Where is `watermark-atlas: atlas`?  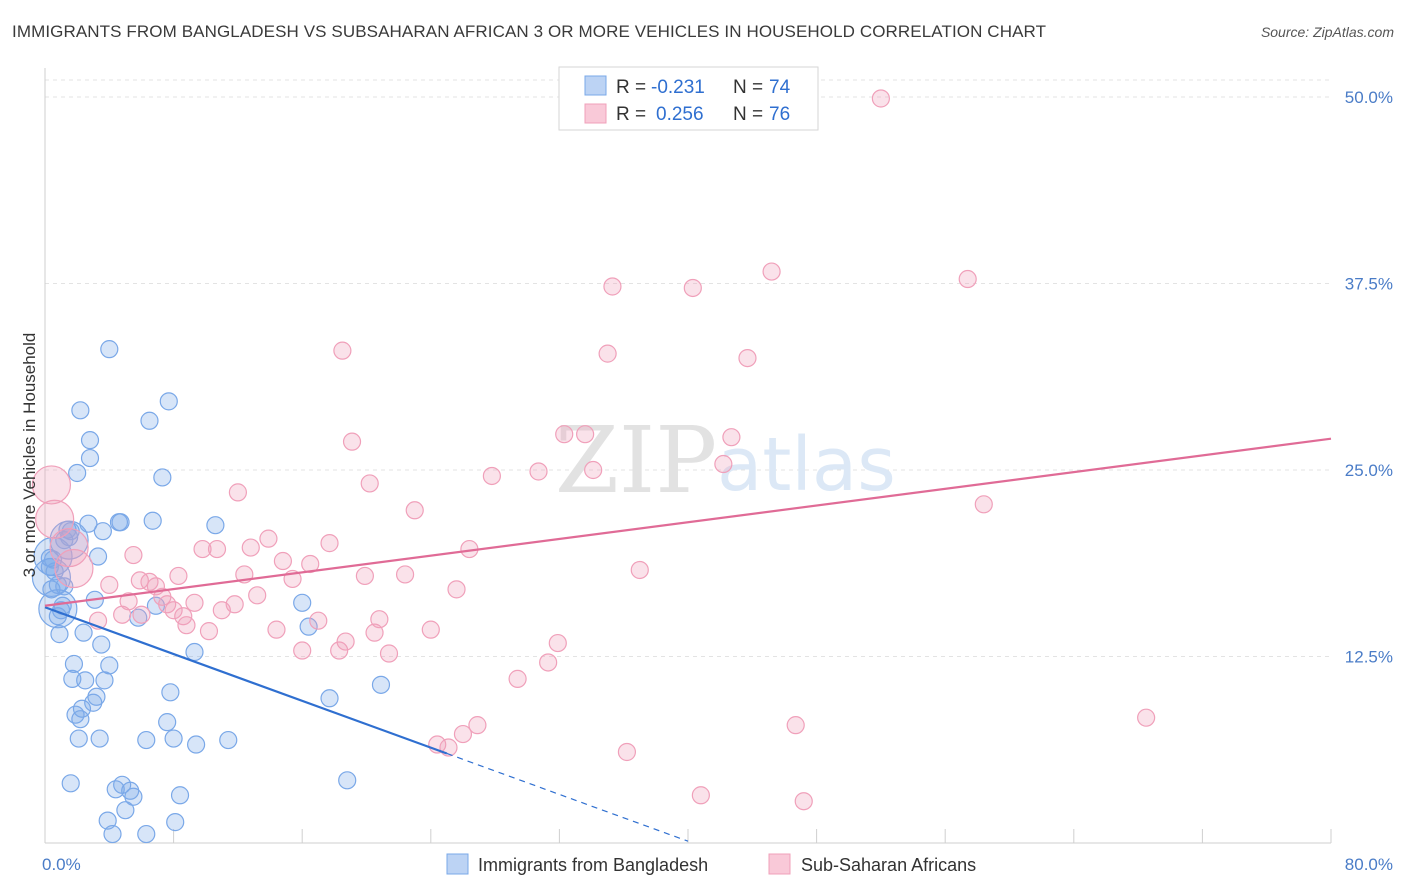 watermark-atlas: atlas is located at coordinates (806, 465).